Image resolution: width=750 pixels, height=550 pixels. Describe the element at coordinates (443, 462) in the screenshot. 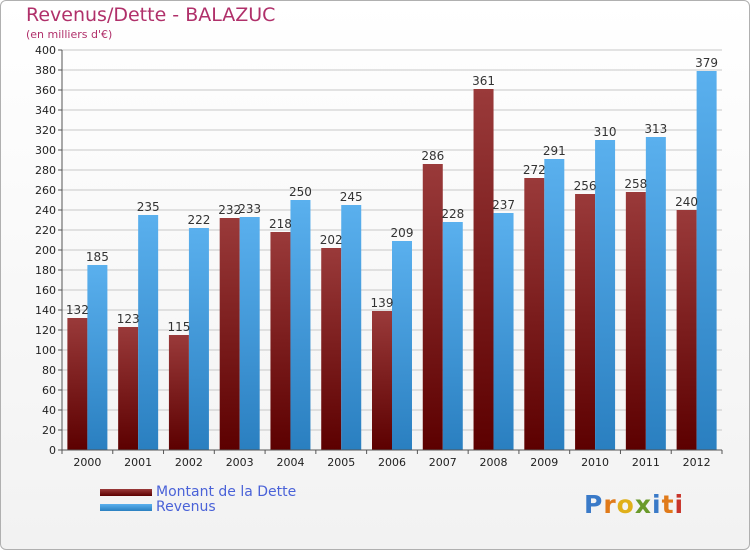

I see `x-tick-label: 2007` at that location.